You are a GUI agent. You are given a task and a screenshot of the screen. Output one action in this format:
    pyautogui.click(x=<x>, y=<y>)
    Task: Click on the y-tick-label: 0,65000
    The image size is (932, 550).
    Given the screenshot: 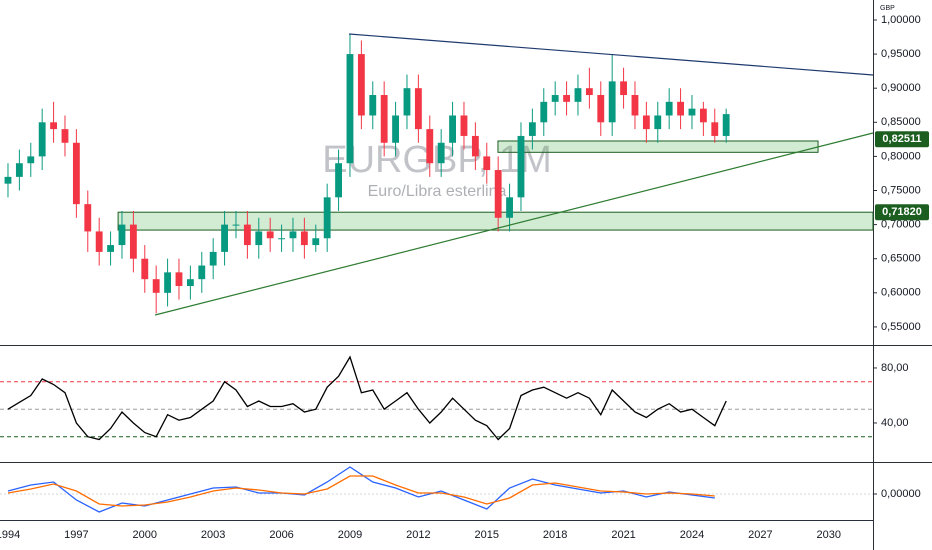 What is the action you would take?
    pyautogui.click(x=901, y=259)
    